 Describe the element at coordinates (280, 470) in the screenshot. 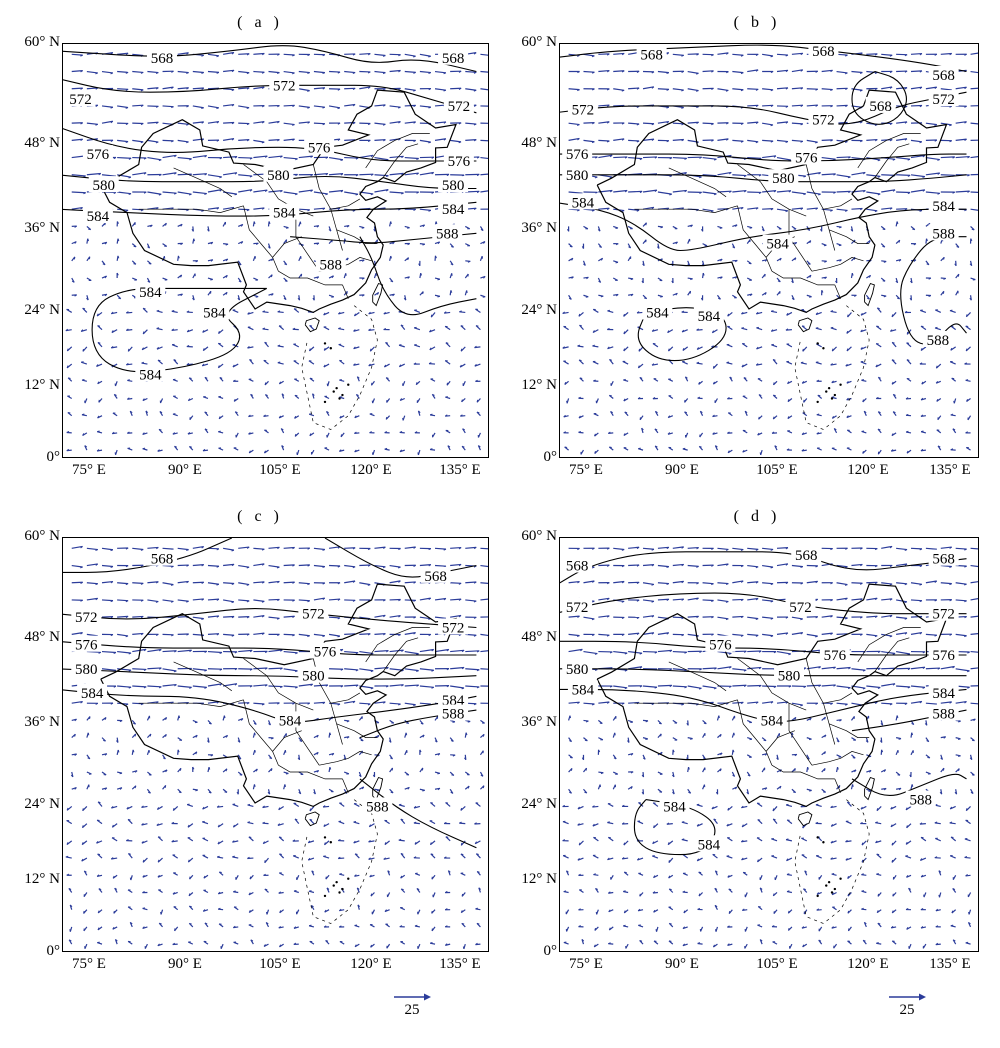

I see `x-tick-105e: 105° E` at that location.